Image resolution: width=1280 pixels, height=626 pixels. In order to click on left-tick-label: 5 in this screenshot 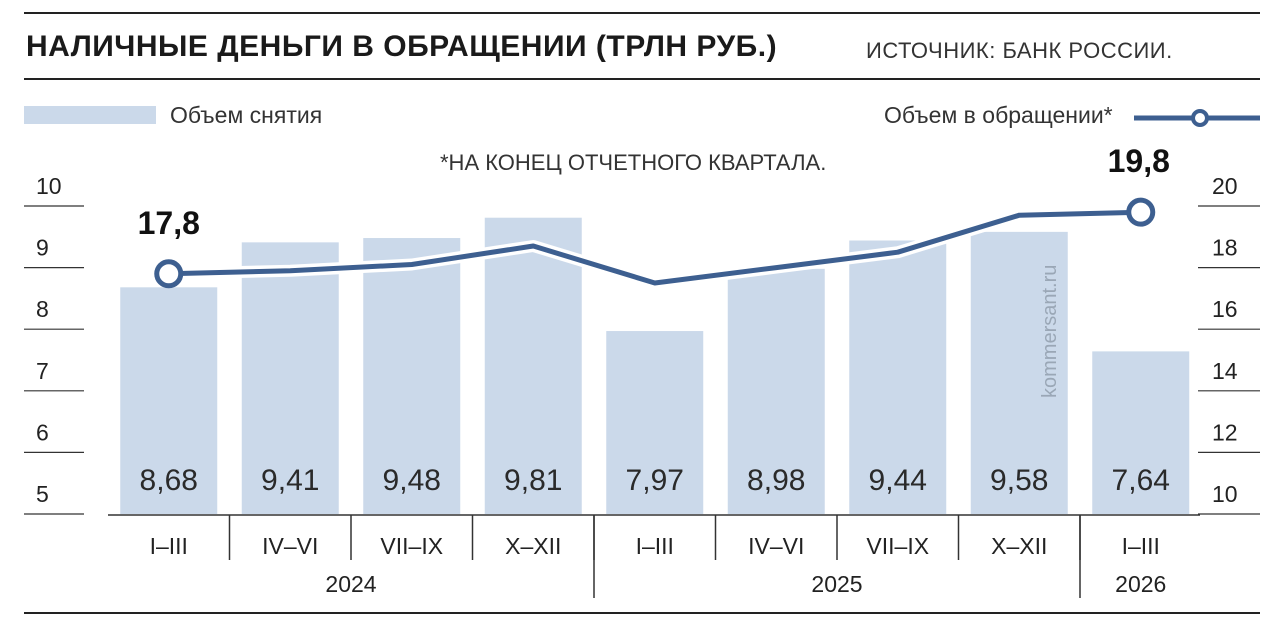, I will do `click(42, 494)`.